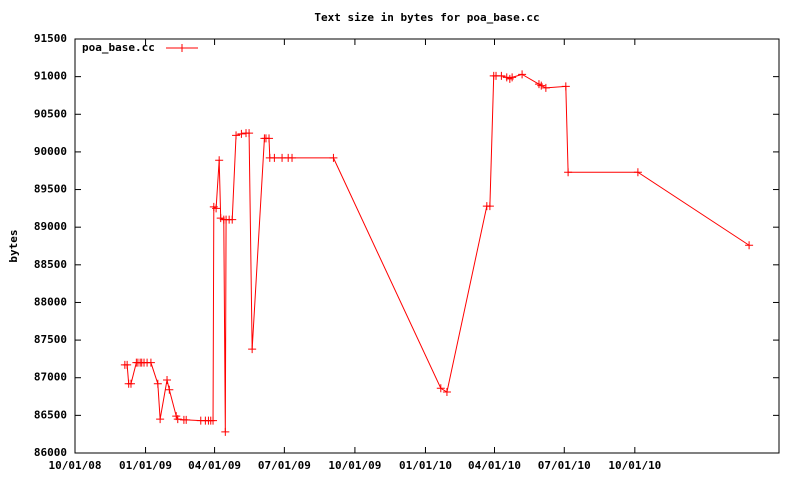 The image size is (800, 480). I want to click on x-tick-label: 10/01/09, so click(354, 465).